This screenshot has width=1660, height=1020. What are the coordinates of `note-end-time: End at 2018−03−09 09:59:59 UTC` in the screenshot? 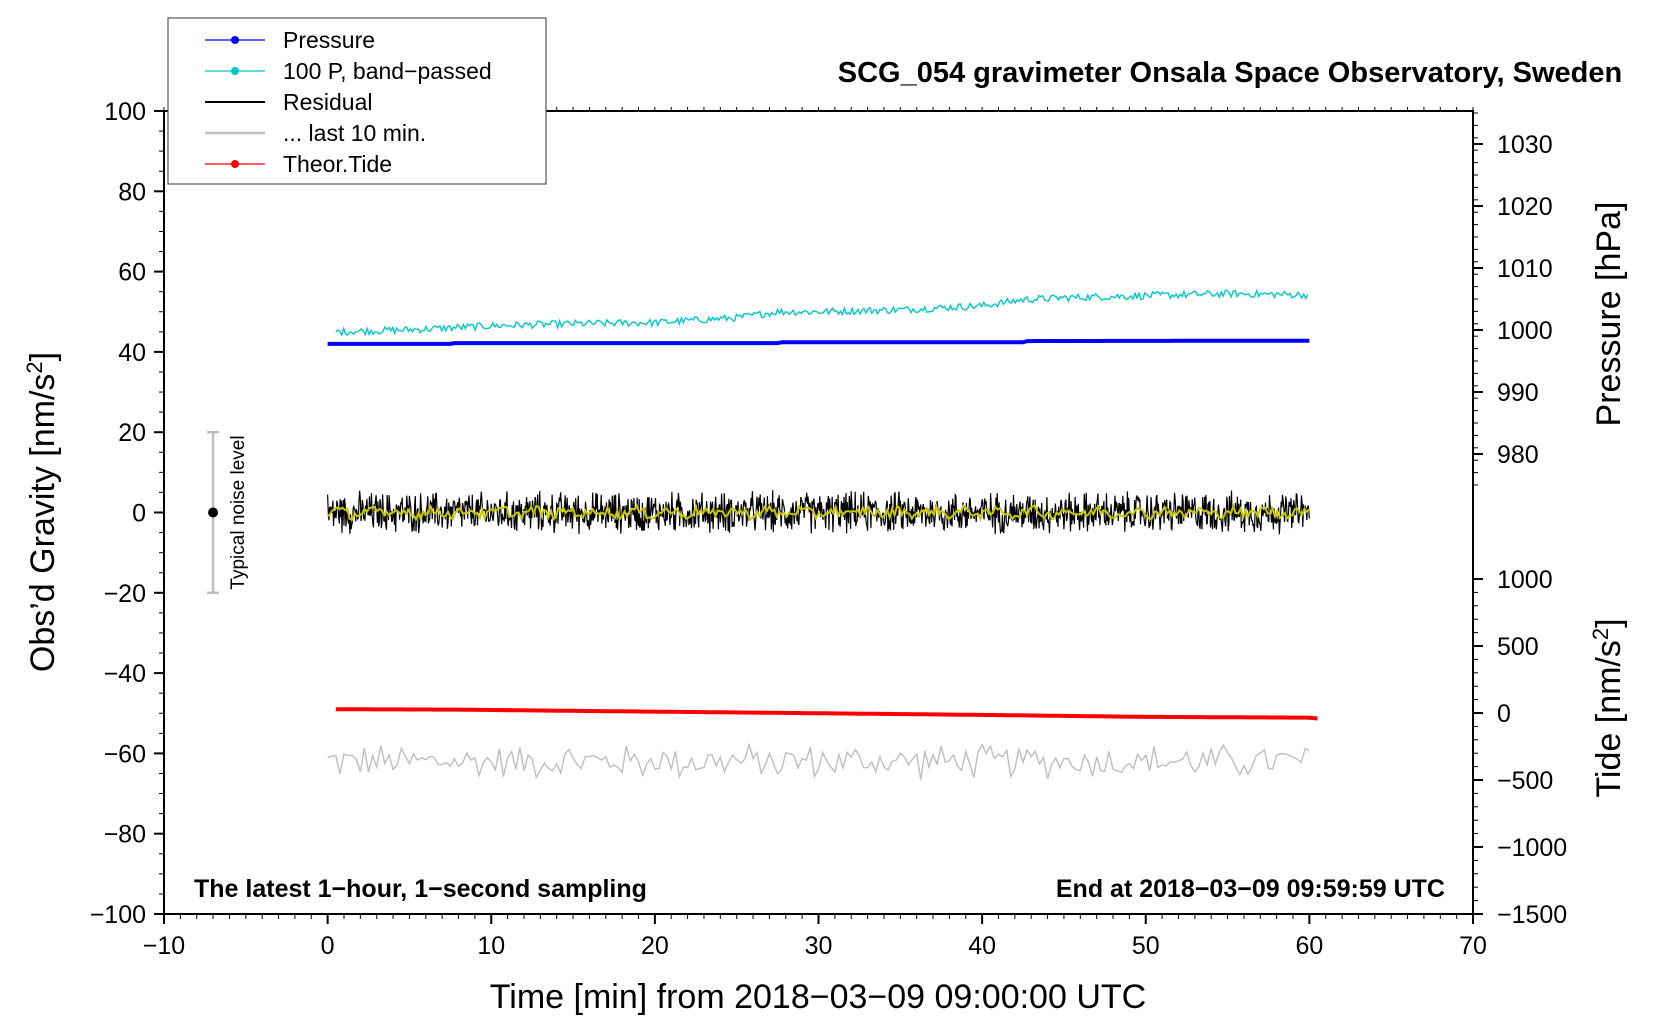 It's located at (1250, 889).